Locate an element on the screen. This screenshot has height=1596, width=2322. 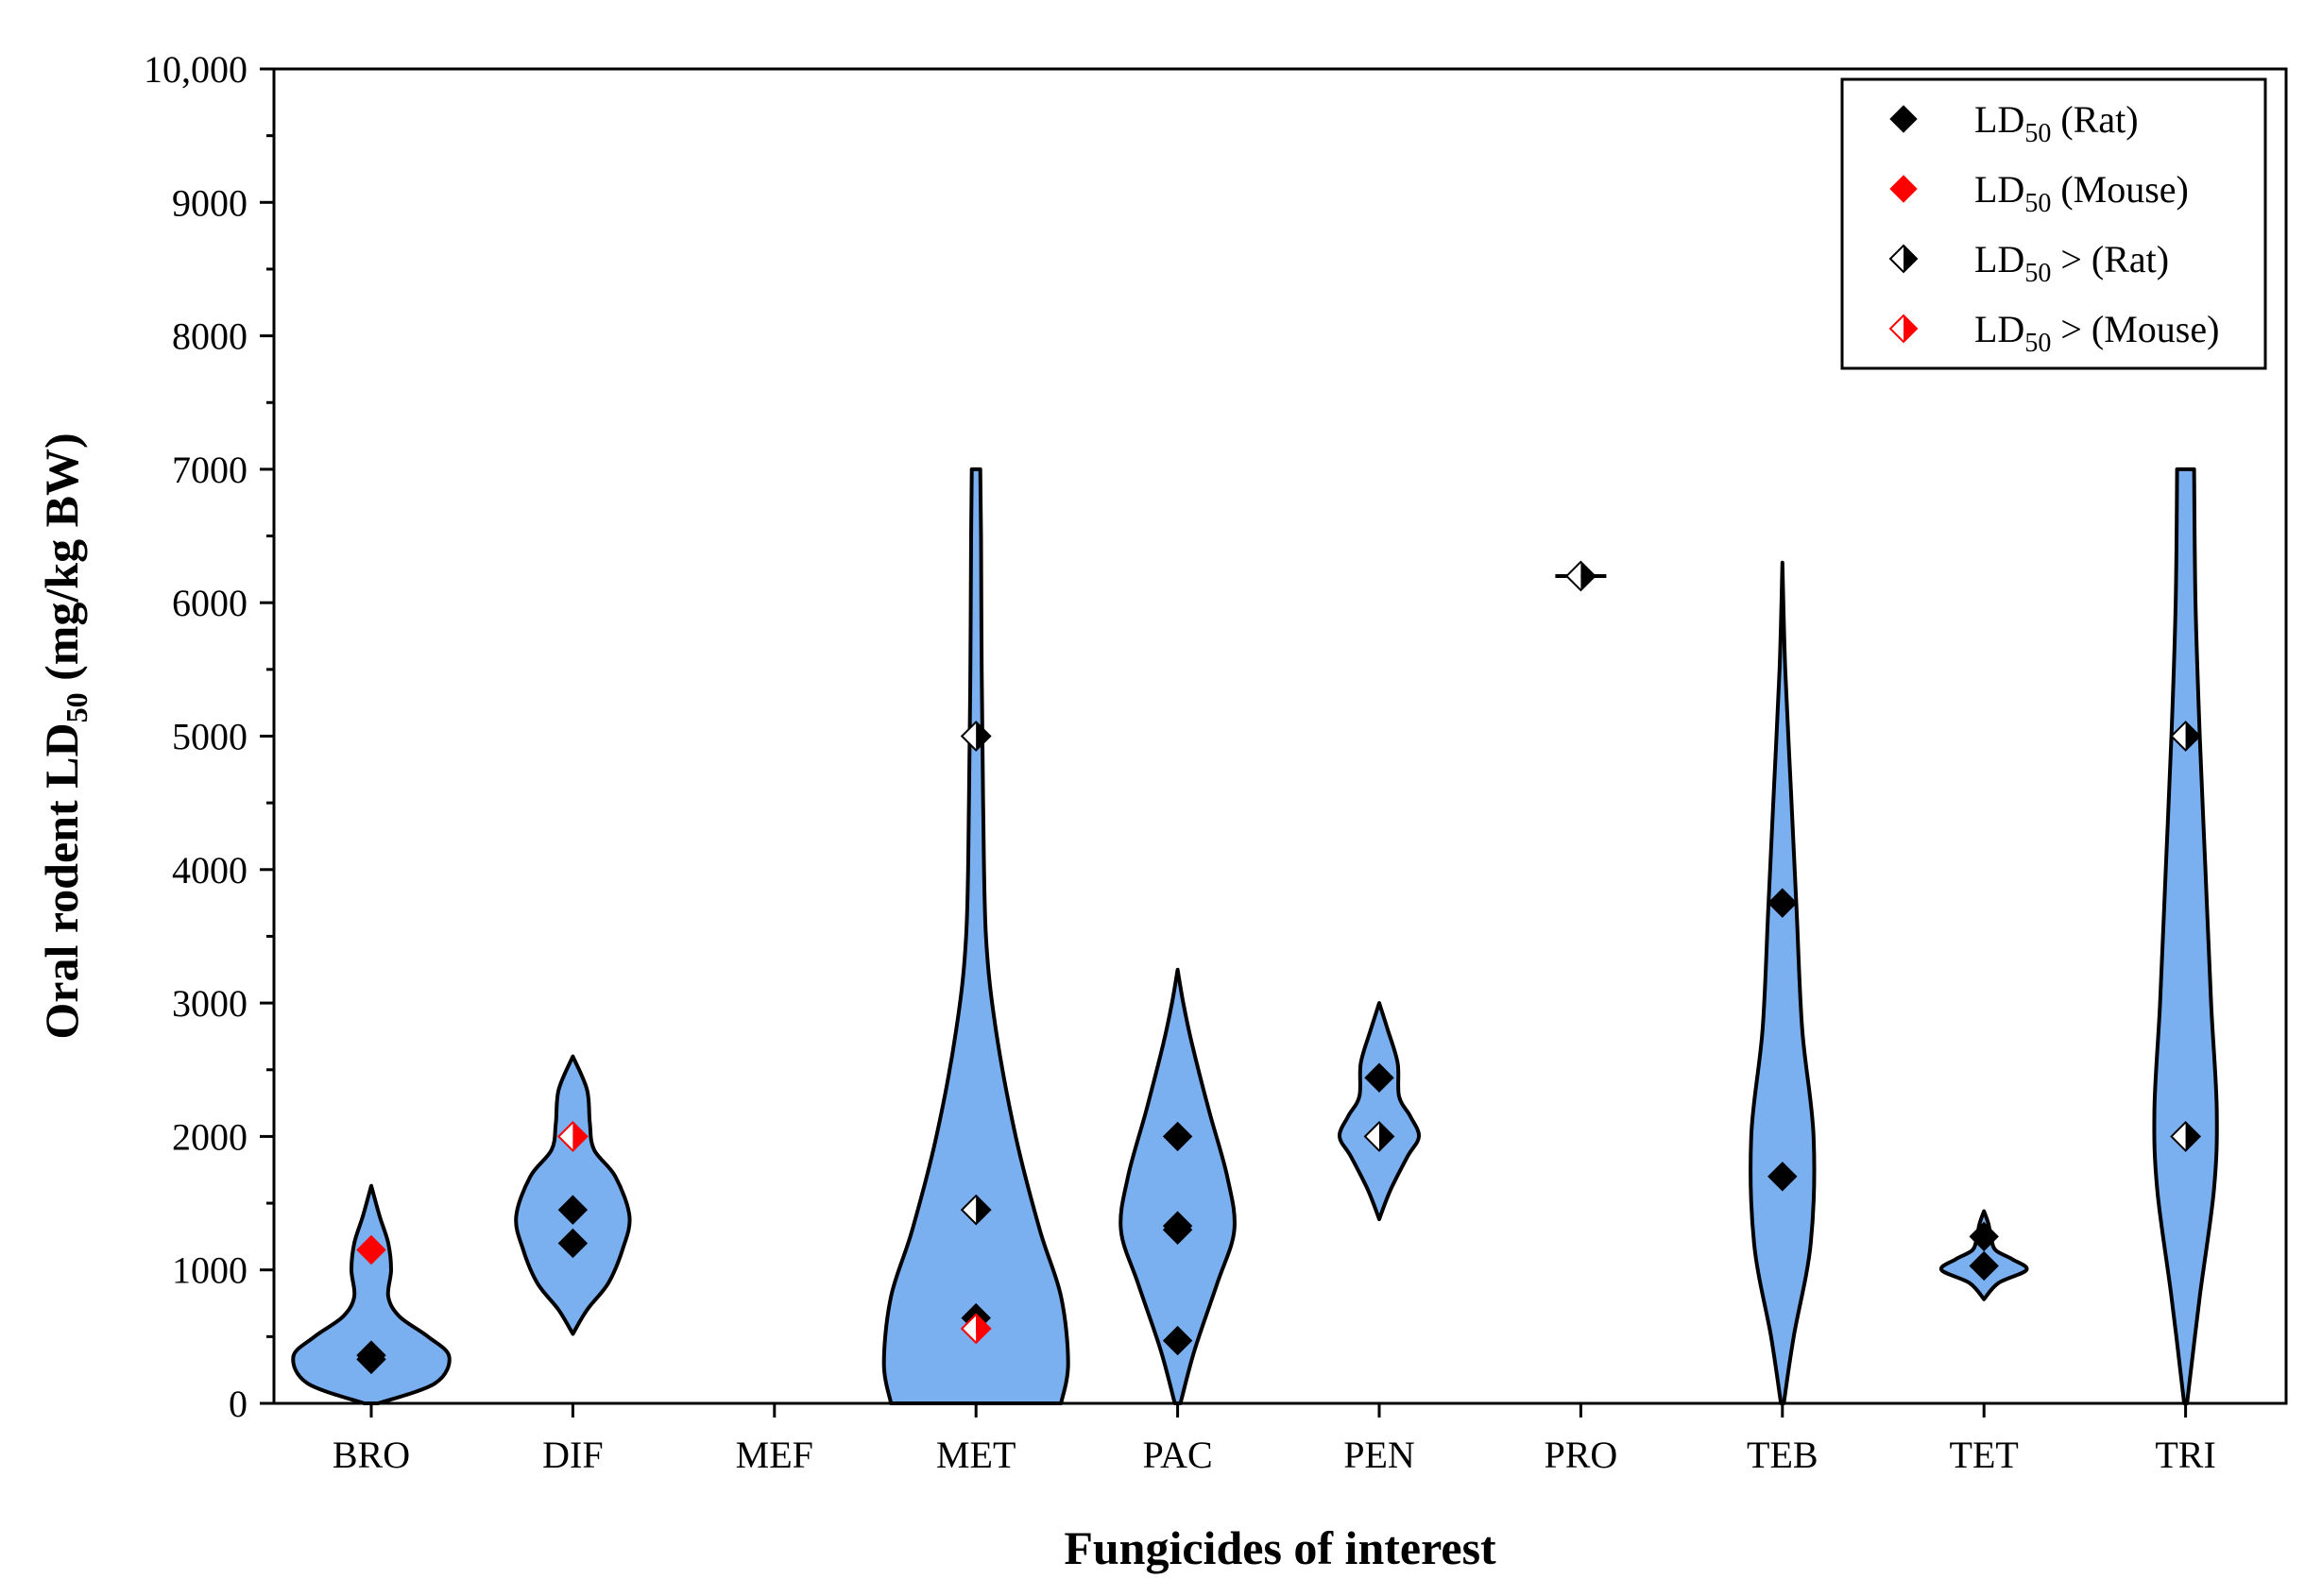
data-point-bro-rat is located at coordinates (371, 1355).